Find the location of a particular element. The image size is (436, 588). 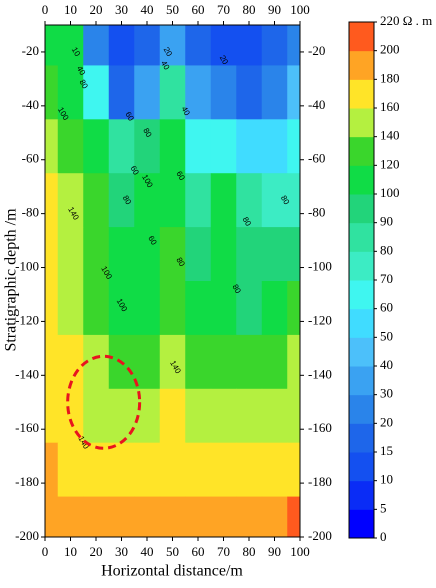

colorbar-tick-label: 100 is located at coordinates (390, 192).